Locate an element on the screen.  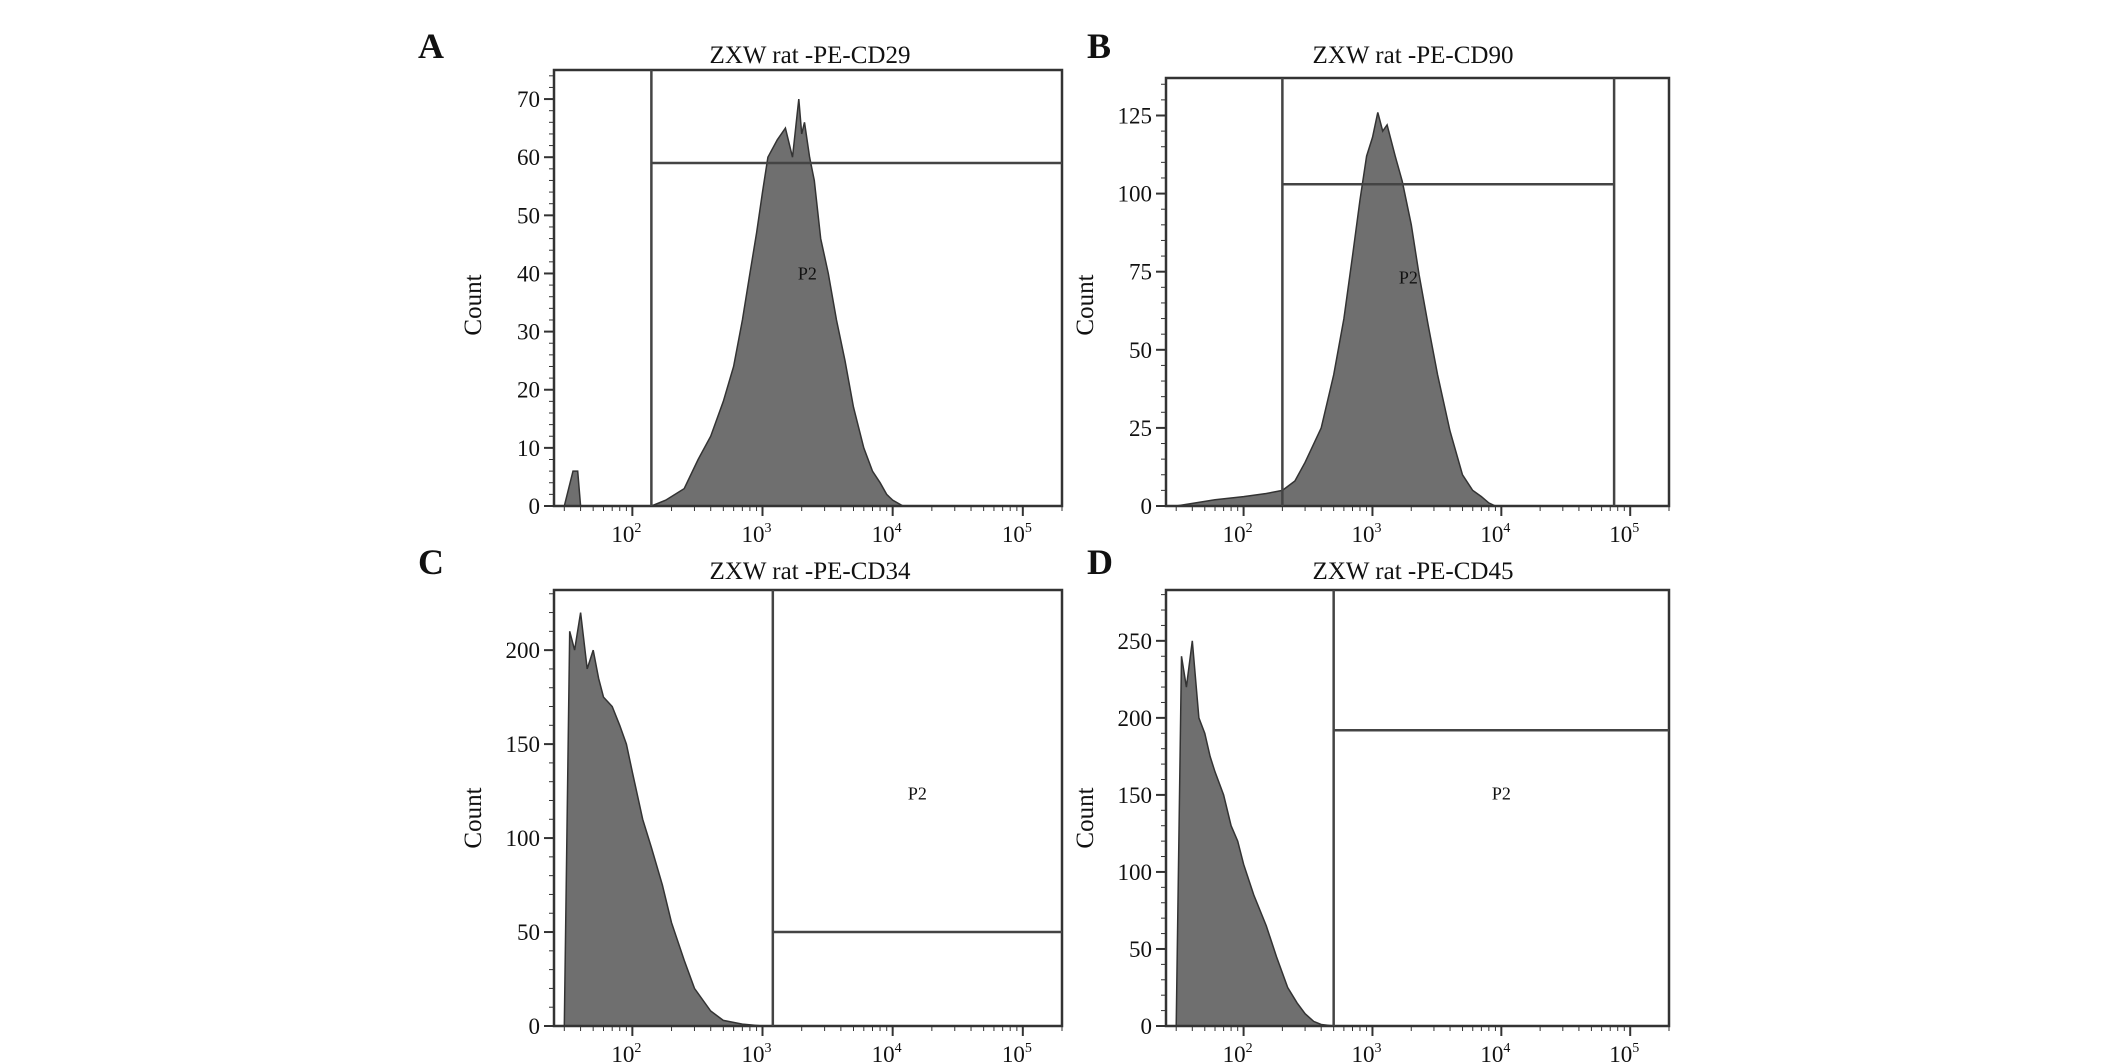
x-tick-label-a: 10³ is located at coordinates (757, 534).